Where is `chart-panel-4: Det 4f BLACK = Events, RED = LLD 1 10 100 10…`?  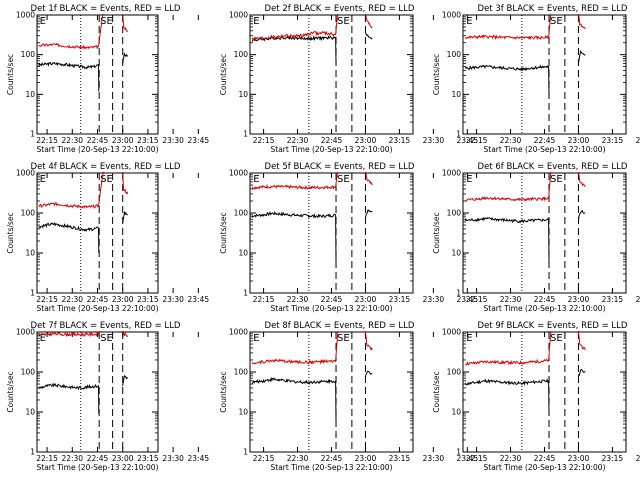 chart-panel-4: Det 4f BLACK = Events, RED = LLD 1 10 100 10… is located at coordinates (107, 237).